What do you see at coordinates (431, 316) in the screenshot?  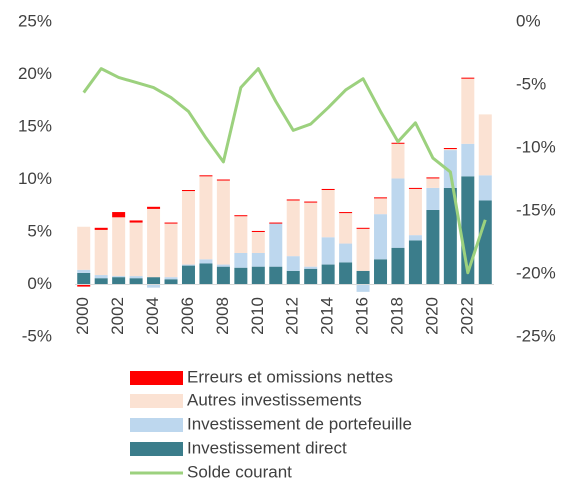 I see `x-tick-label: 2020` at bounding box center [431, 316].